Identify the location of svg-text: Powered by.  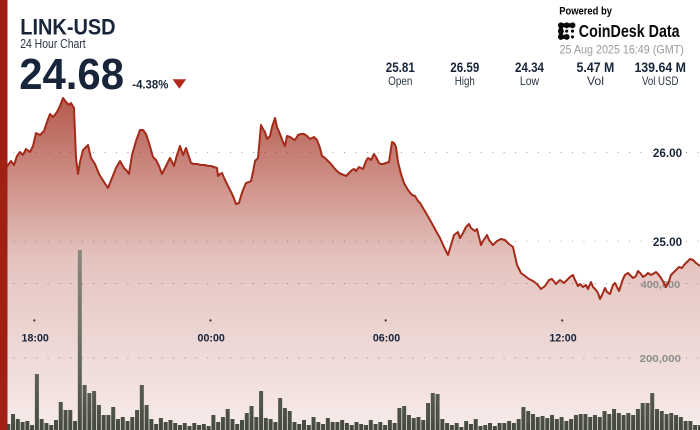
(585, 11).